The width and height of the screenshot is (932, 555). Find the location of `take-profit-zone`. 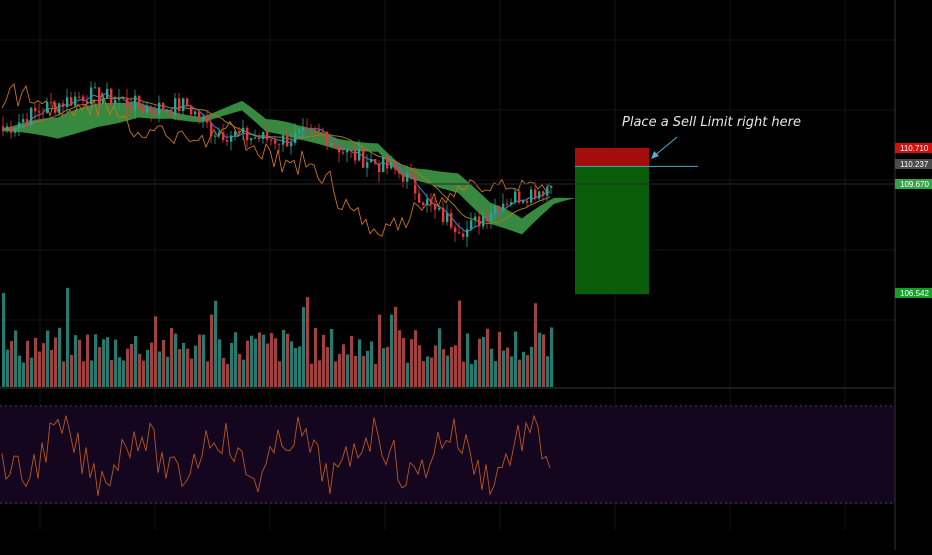

take-profit-zone is located at coordinates (612, 230).